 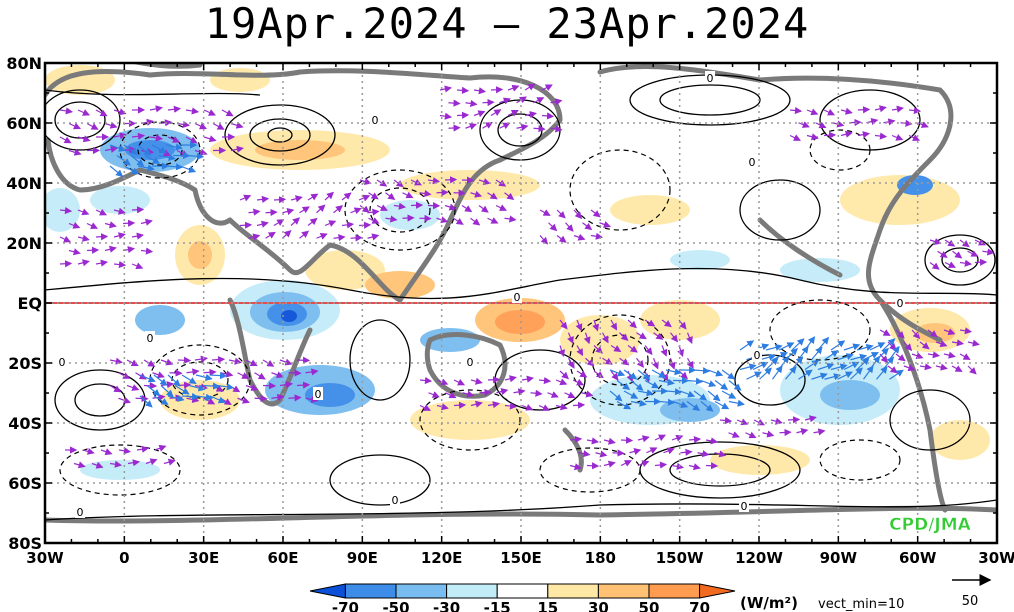 I want to click on lon-label-1: 0, so click(x=124, y=558).